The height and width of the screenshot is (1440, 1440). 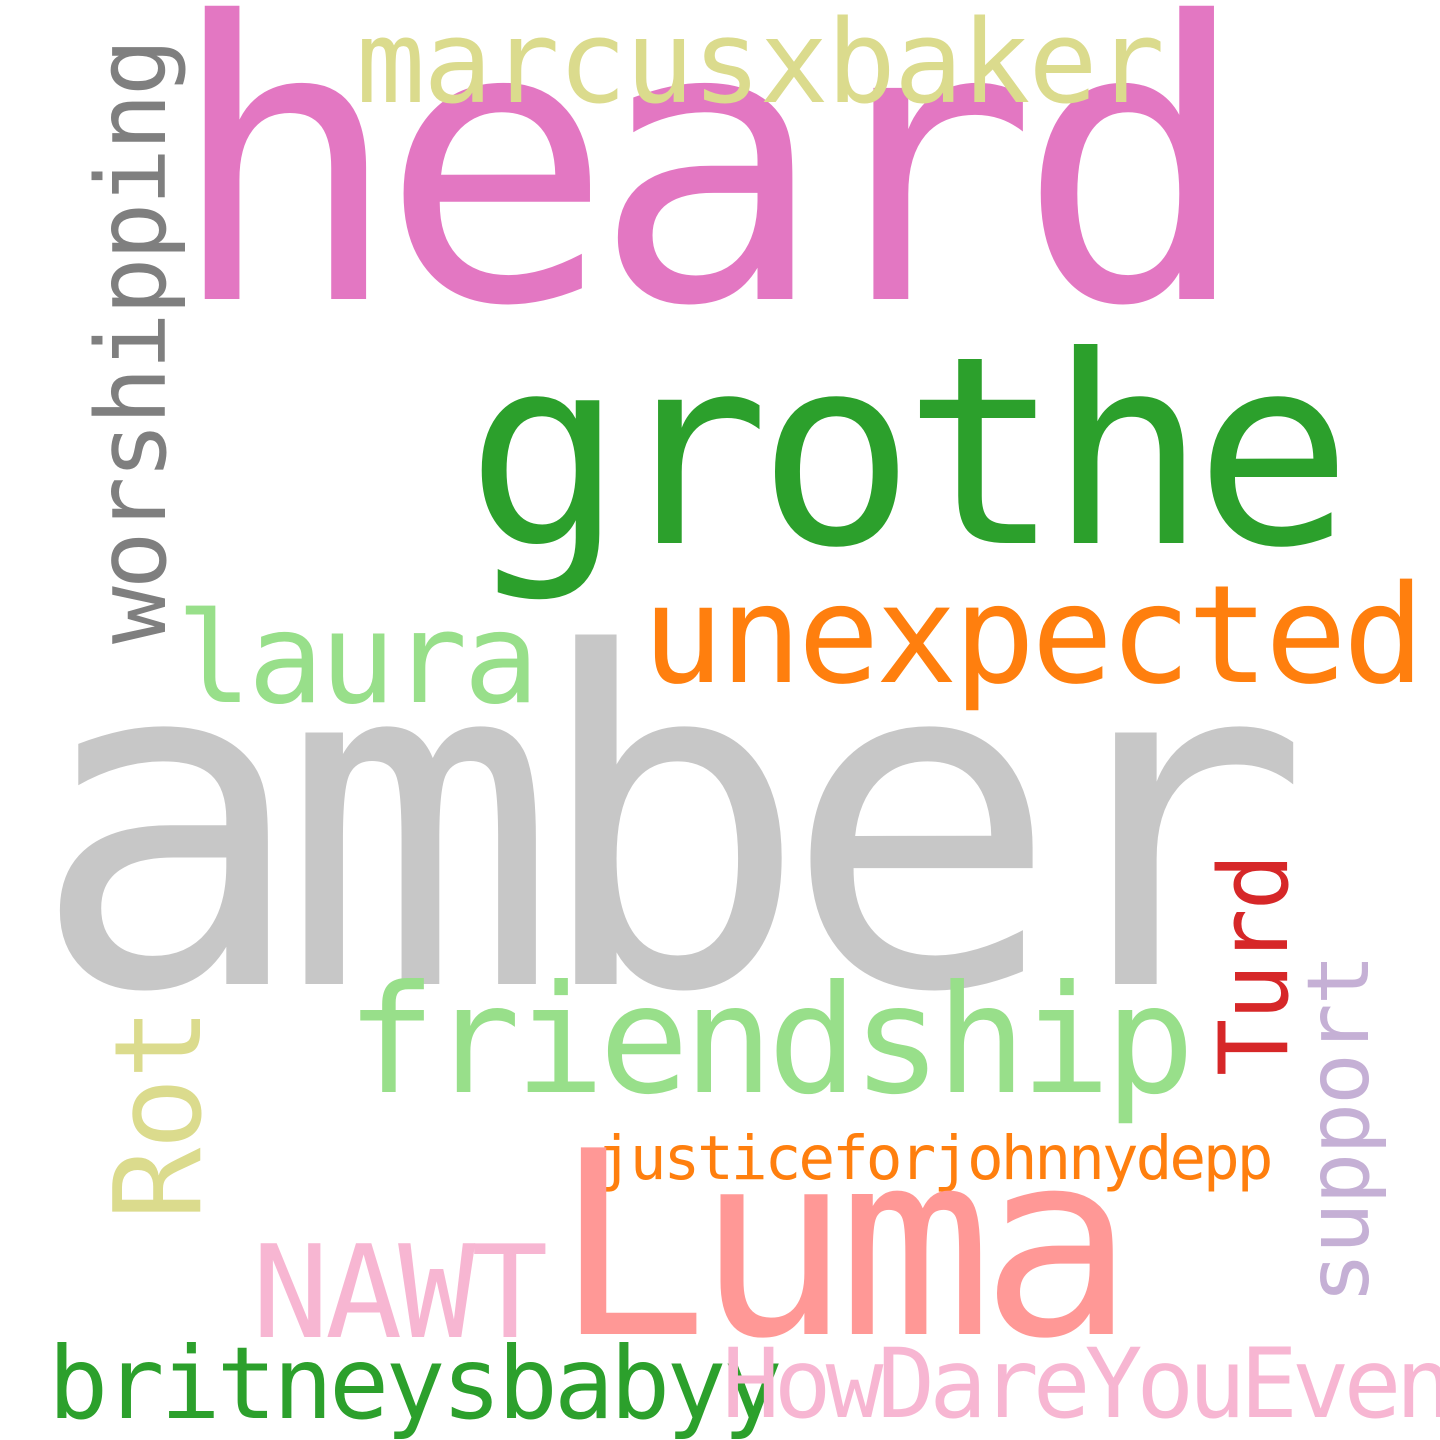 I want to click on word-friendship: friendship, so click(x=770, y=1041).